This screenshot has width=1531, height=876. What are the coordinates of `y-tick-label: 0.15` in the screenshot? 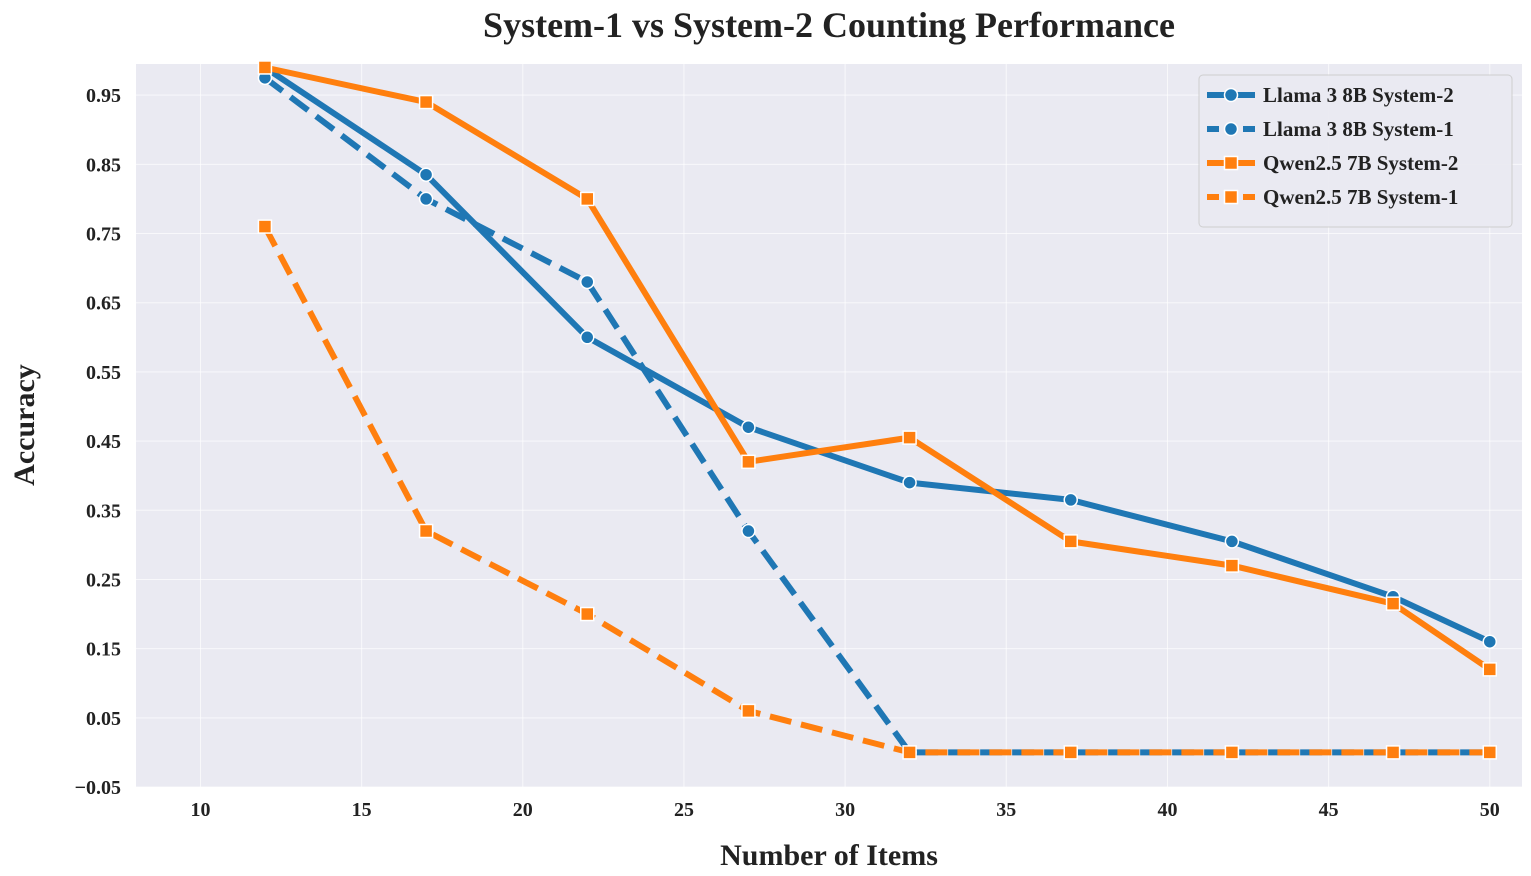 It's located at (103, 650).